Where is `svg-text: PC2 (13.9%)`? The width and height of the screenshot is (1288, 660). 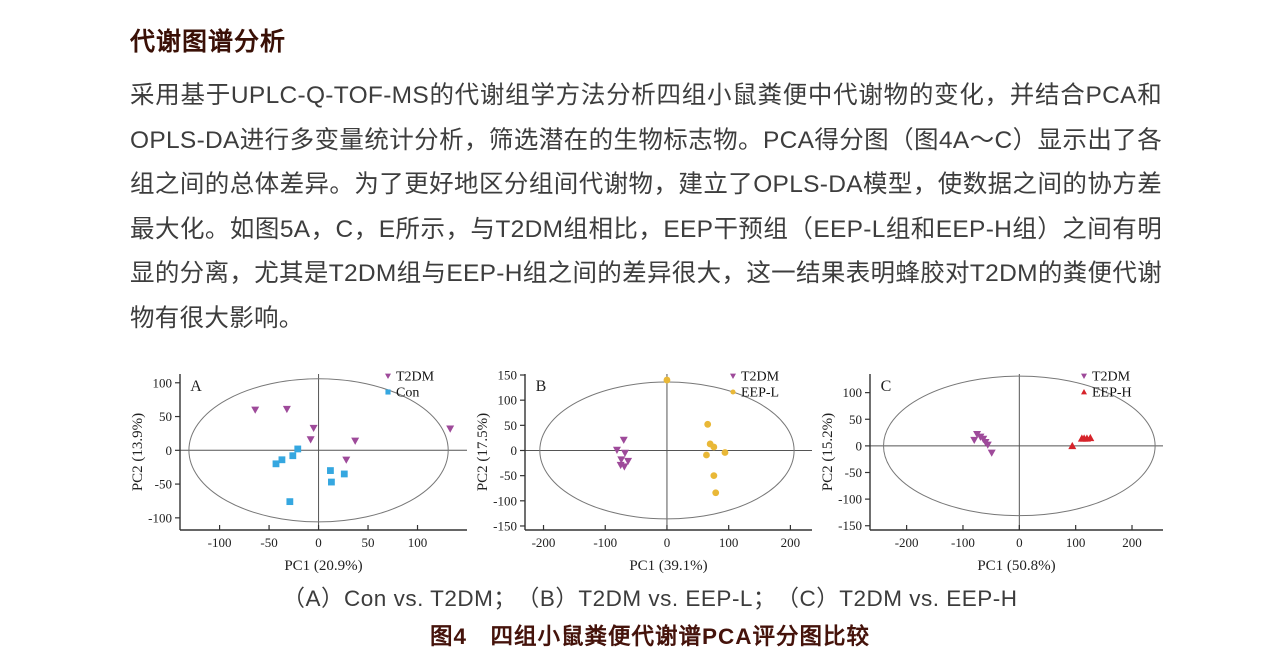 svg-text: PC2 (13.9%) is located at coordinates (138, 452).